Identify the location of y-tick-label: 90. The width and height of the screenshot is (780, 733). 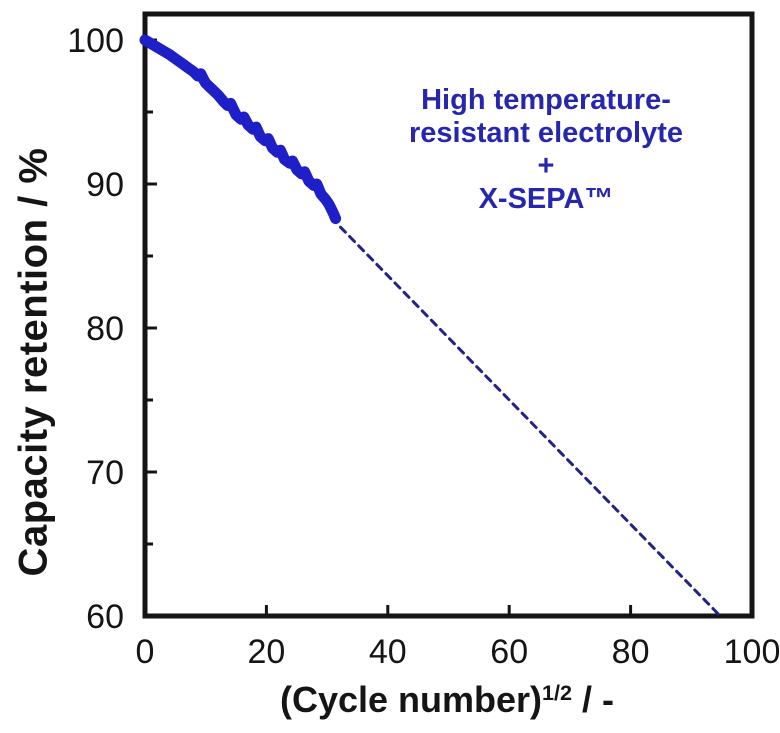
(105, 185).